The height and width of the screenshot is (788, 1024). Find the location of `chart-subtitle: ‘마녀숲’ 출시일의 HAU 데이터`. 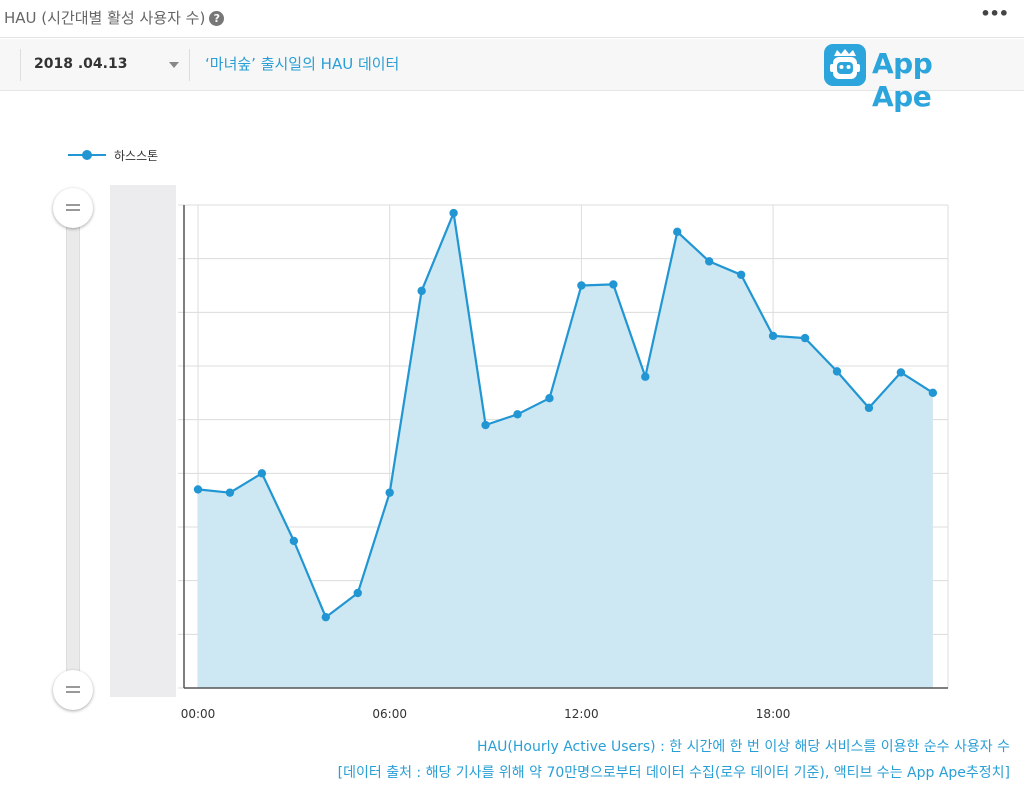

chart-subtitle: ‘마녀숲’ 출시일의 HAU 데이터 is located at coordinates (302, 64).